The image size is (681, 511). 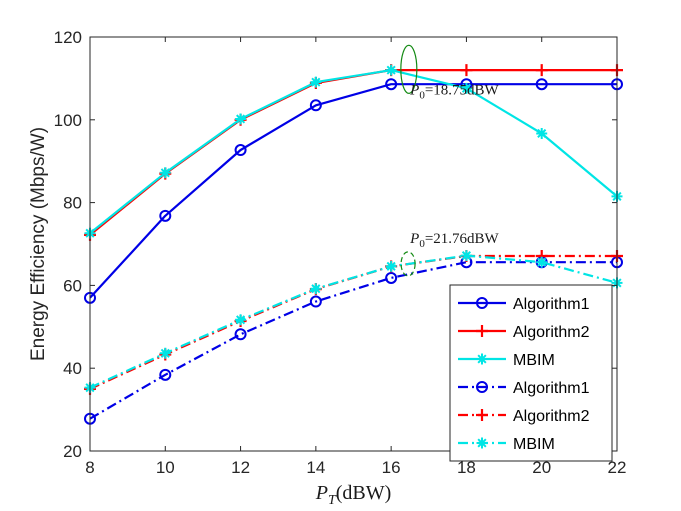 I want to click on highlight-ellipse-upper, so click(x=409, y=69).